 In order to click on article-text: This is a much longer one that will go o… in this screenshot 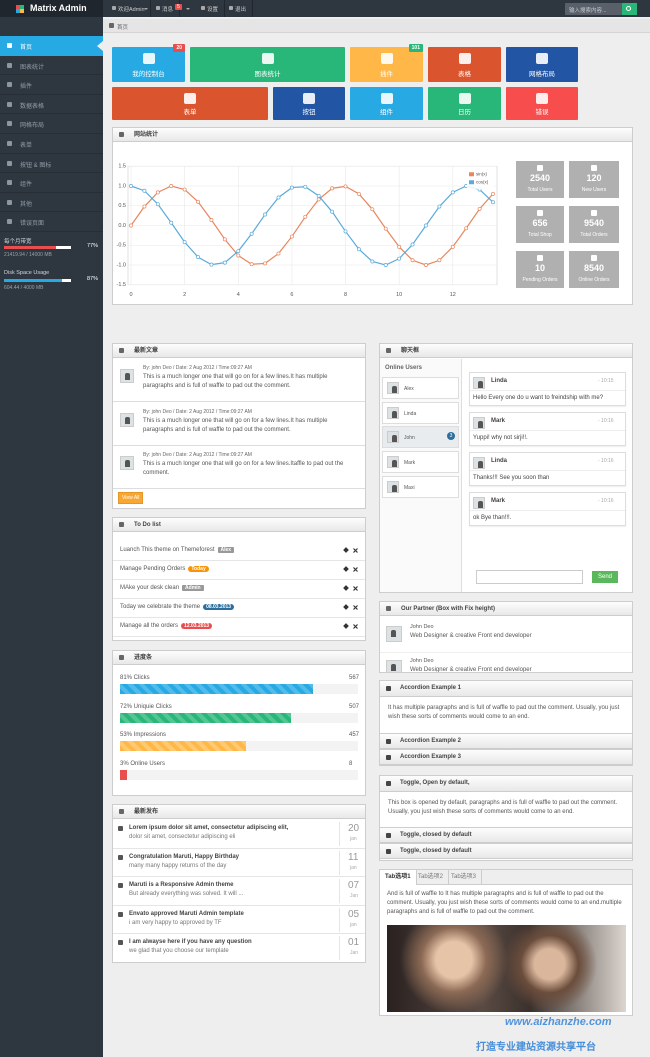, I will do `click(235, 425)`.